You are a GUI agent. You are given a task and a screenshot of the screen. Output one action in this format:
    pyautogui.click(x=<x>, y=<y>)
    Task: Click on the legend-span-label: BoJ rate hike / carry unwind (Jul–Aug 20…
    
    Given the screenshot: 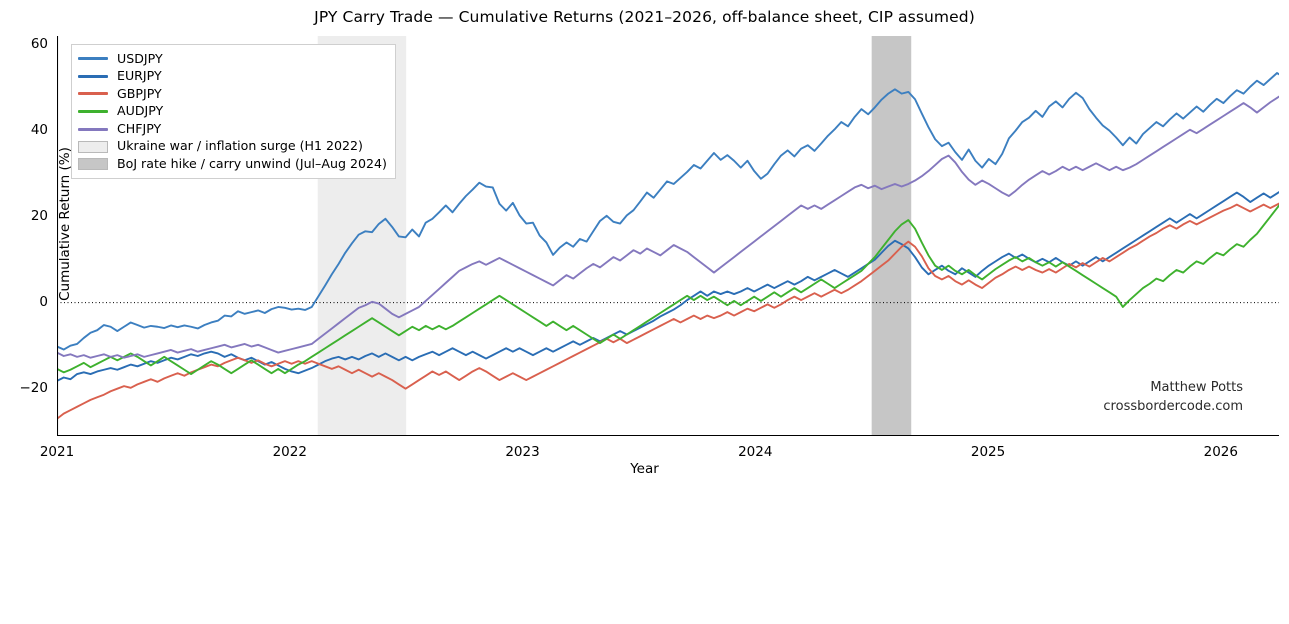 What is the action you would take?
    pyautogui.click(x=252, y=164)
    